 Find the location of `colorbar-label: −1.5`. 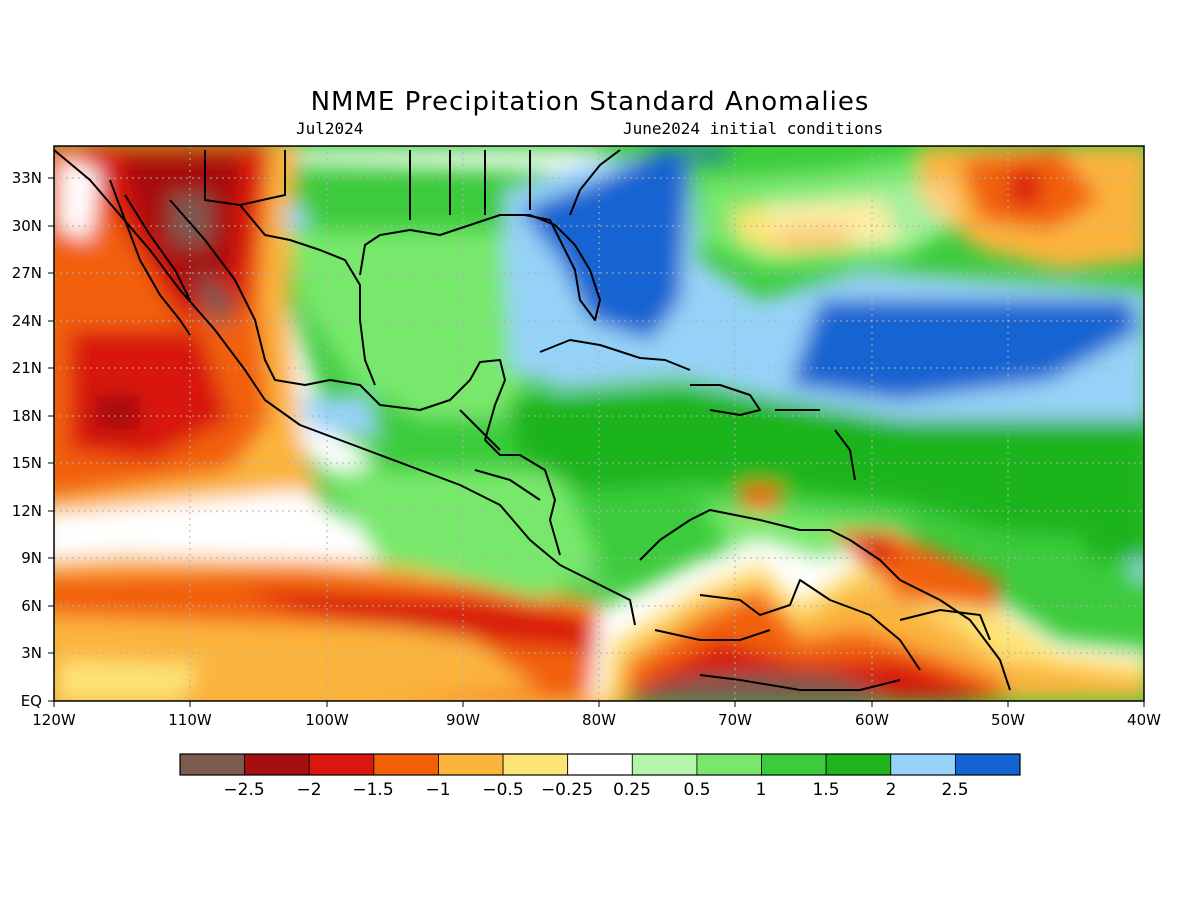

colorbar-label: −1.5 is located at coordinates (372, 790).